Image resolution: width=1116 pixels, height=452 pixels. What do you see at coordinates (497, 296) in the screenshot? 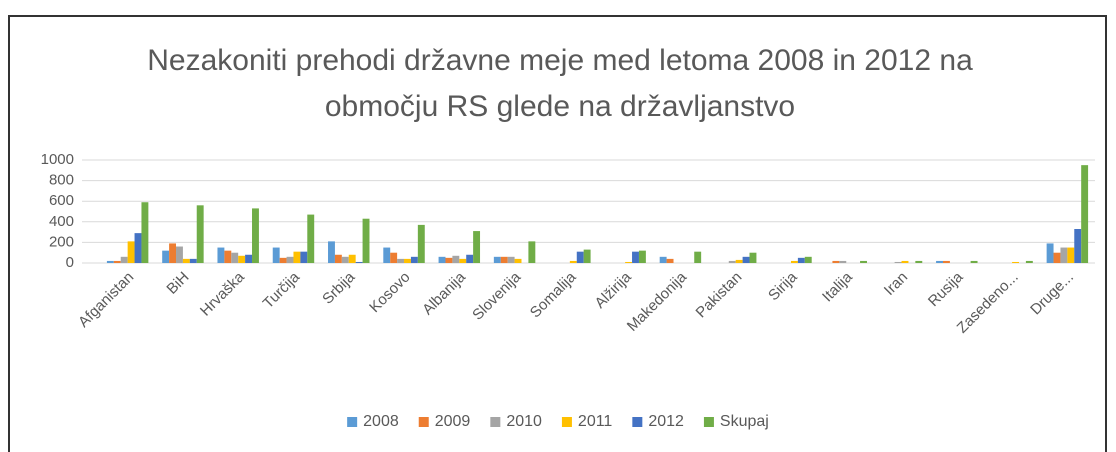
I see `x-tick-label: Slovenija` at bounding box center [497, 296].